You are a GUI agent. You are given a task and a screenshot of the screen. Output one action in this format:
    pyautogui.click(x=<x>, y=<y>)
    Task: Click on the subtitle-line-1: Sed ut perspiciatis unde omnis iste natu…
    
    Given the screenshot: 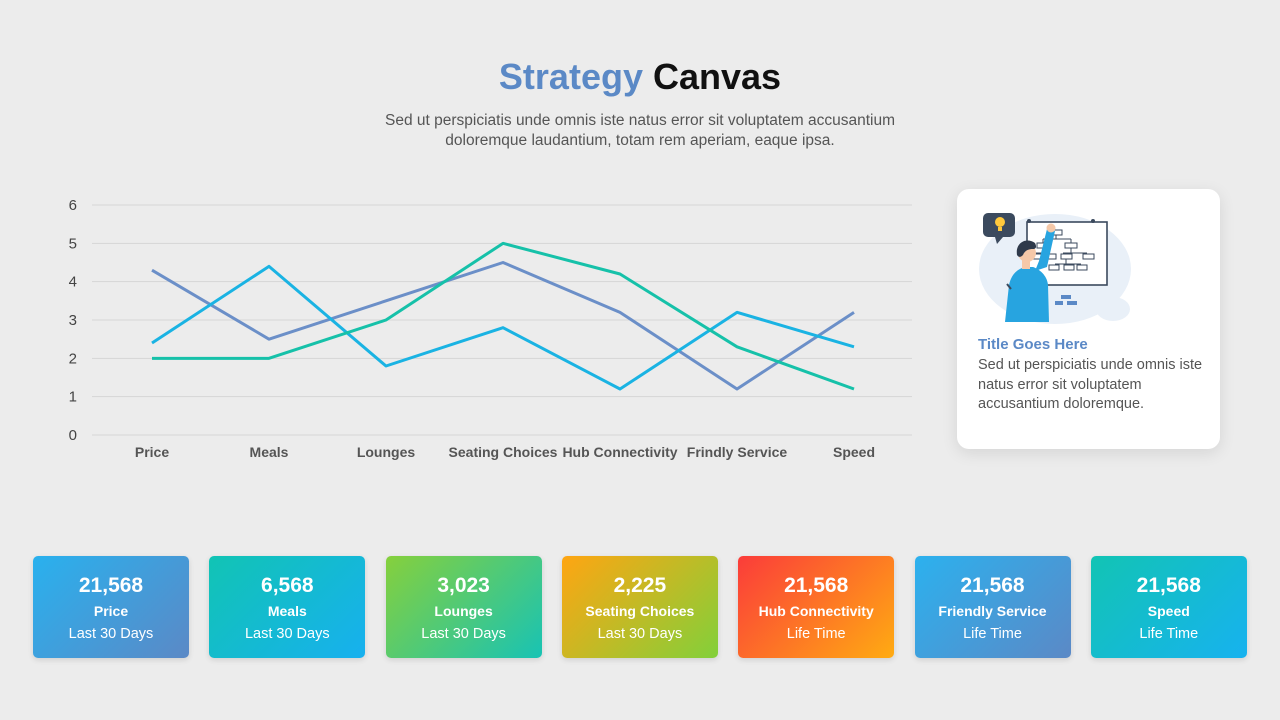 What is the action you would take?
    pyautogui.click(x=640, y=120)
    